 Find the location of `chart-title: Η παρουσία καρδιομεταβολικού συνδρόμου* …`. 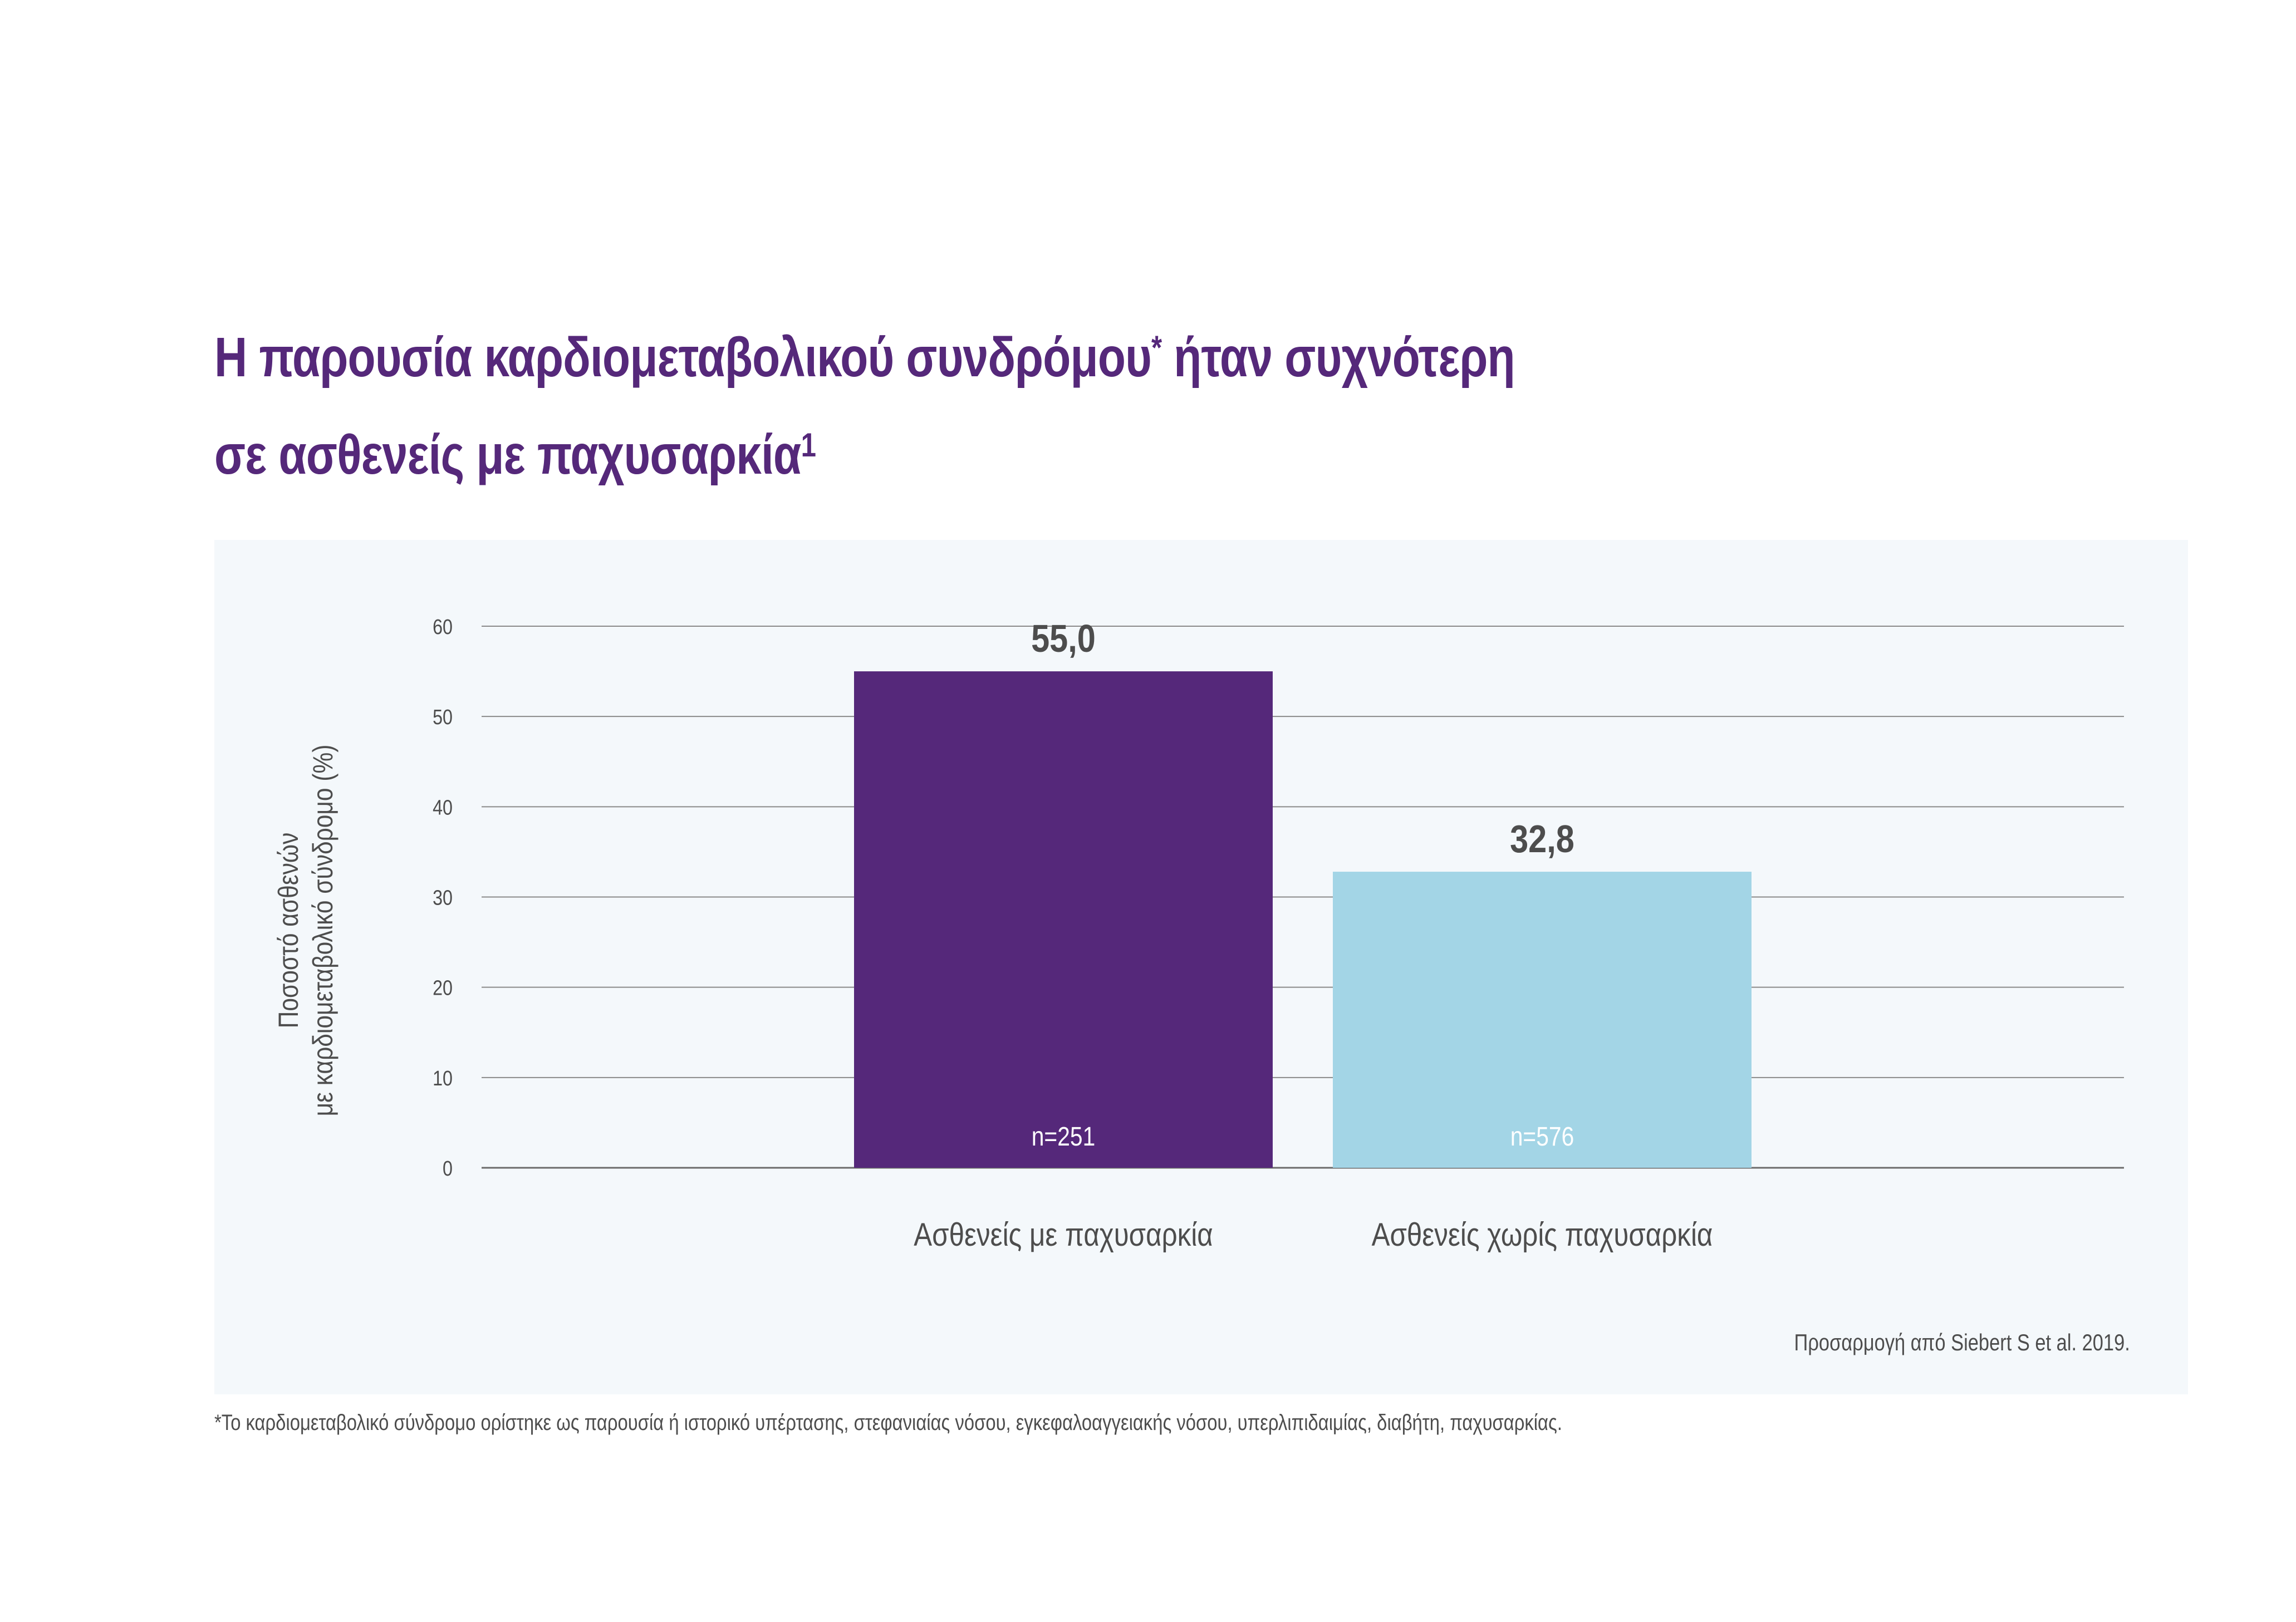

chart-title: Η παρουσία καρδιομεταβολικού συνδρόμου* … is located at coordinates (967, 407).